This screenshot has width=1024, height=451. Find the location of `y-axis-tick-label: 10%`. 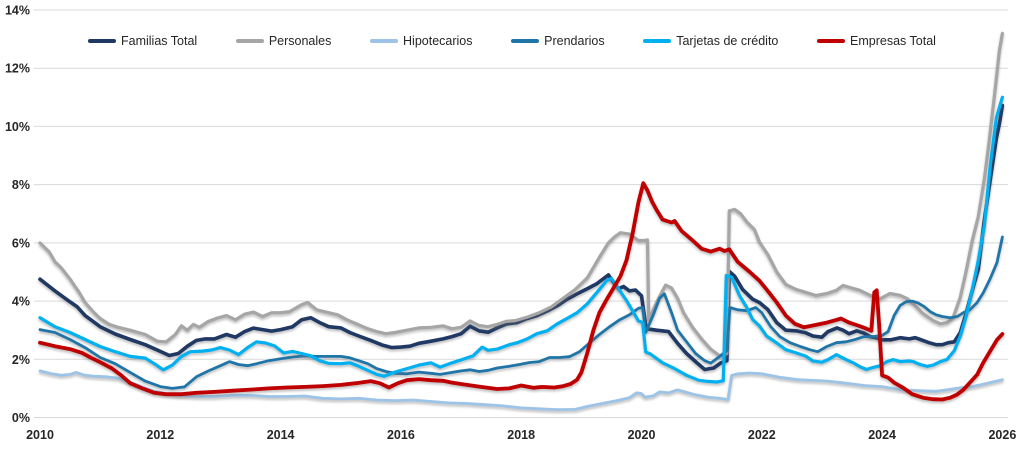

y-axis-tick-label: 10% is located at coordinates (17, 127).